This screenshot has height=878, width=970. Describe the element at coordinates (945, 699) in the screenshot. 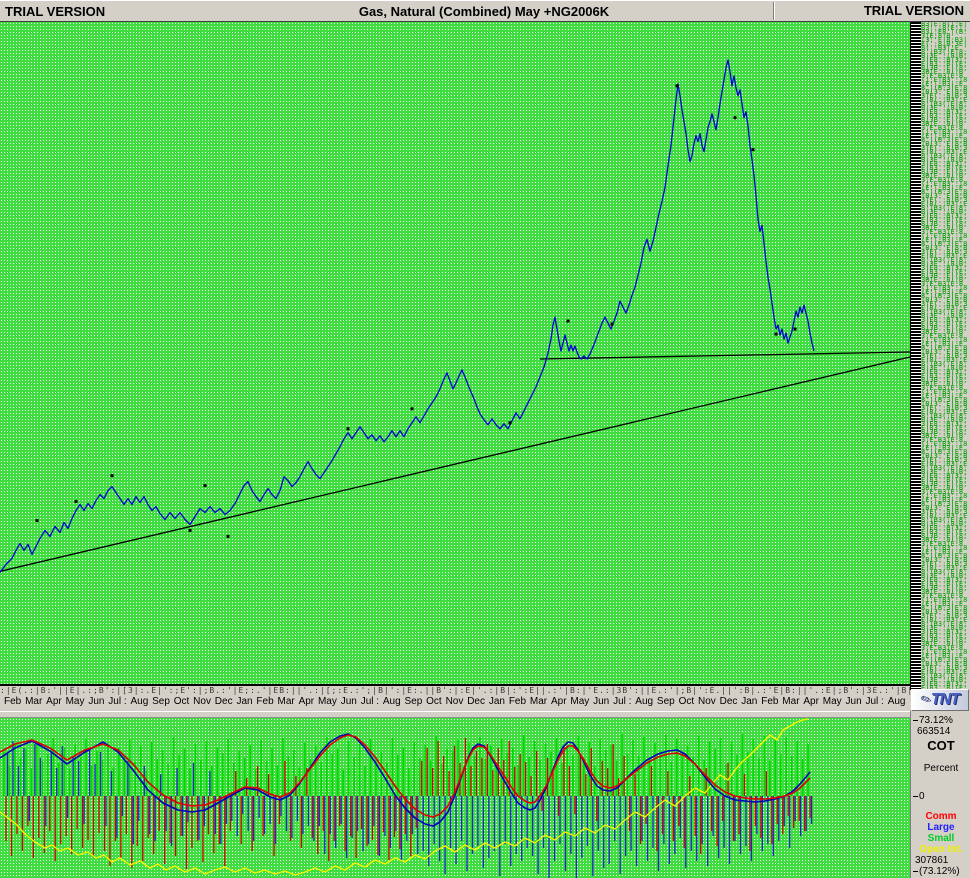

I see `tnt-logo-text: TNT` at that location.